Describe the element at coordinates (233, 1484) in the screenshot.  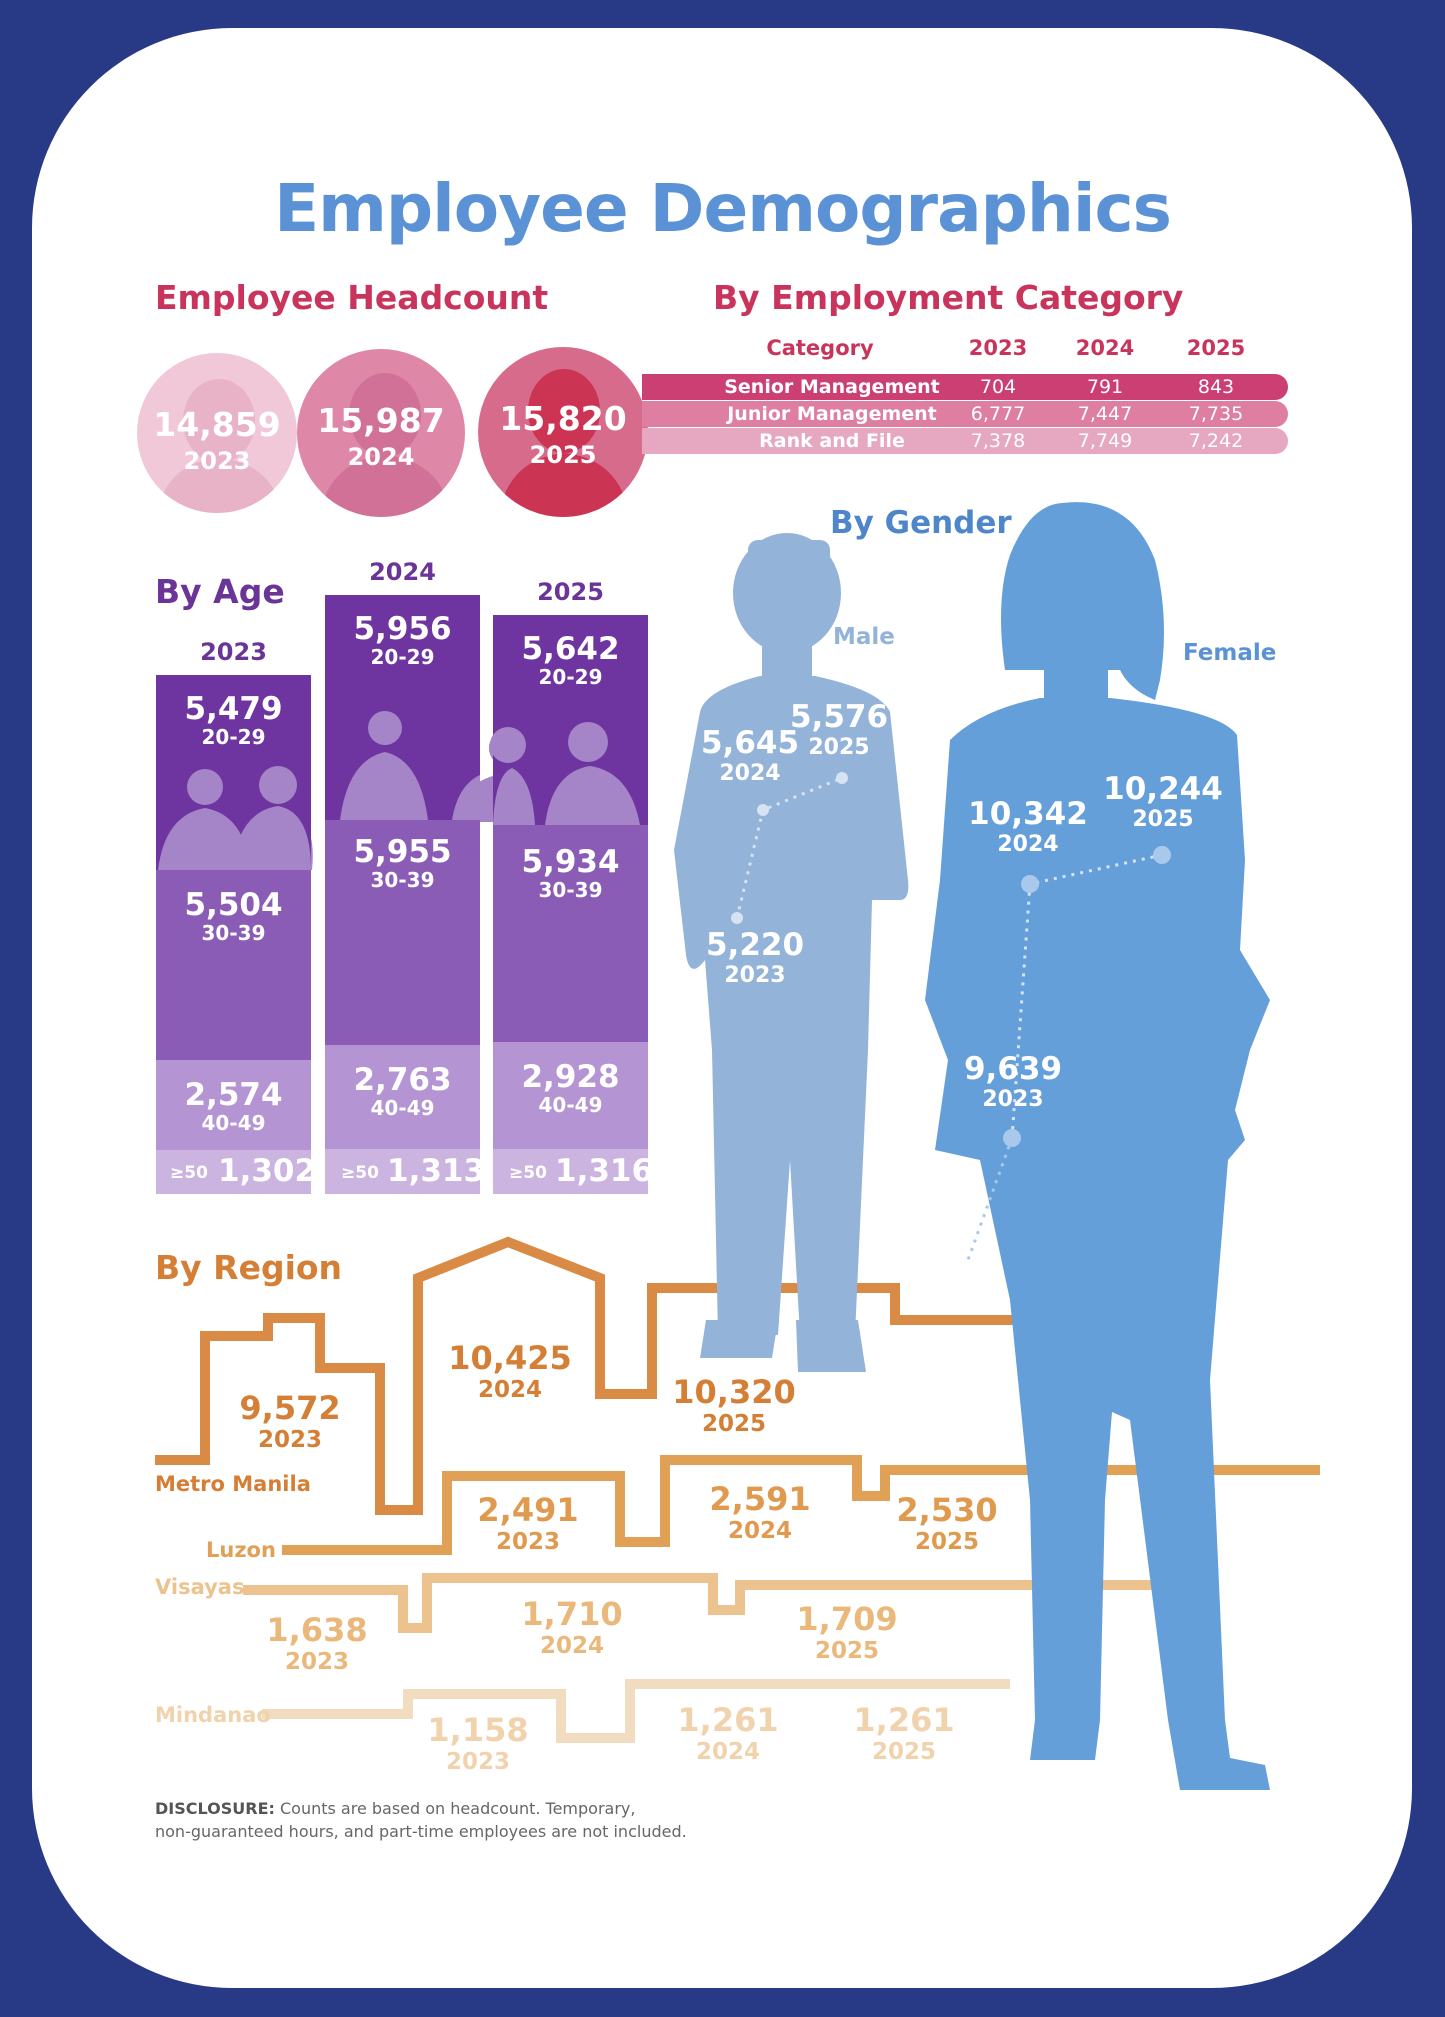
I see `region-label-metro-manila: Metro Manila` at that location.